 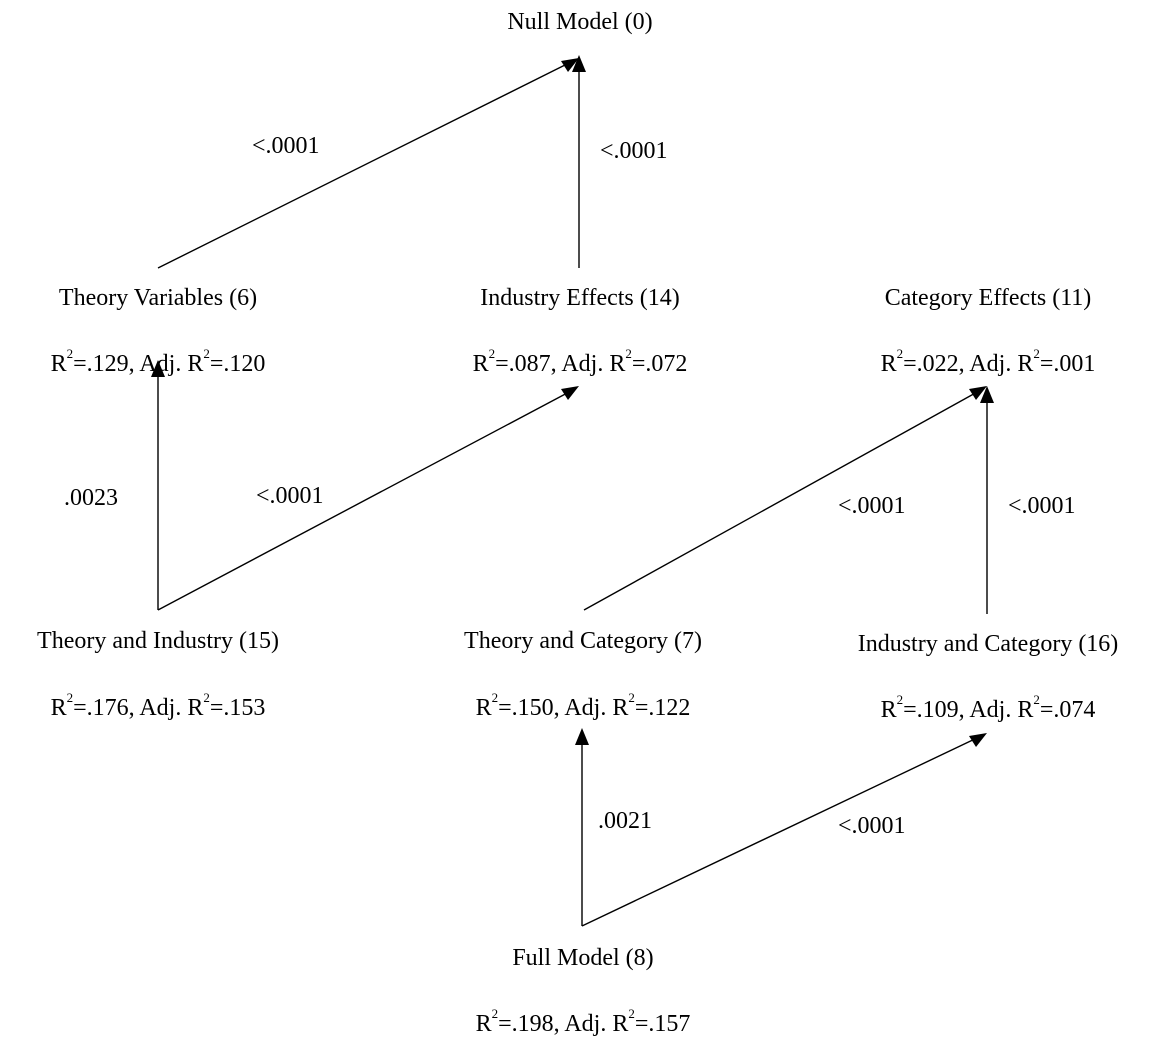 I want to click on node-theory-and-category-title: Theory and Category (7), so click(x=583, y=641).